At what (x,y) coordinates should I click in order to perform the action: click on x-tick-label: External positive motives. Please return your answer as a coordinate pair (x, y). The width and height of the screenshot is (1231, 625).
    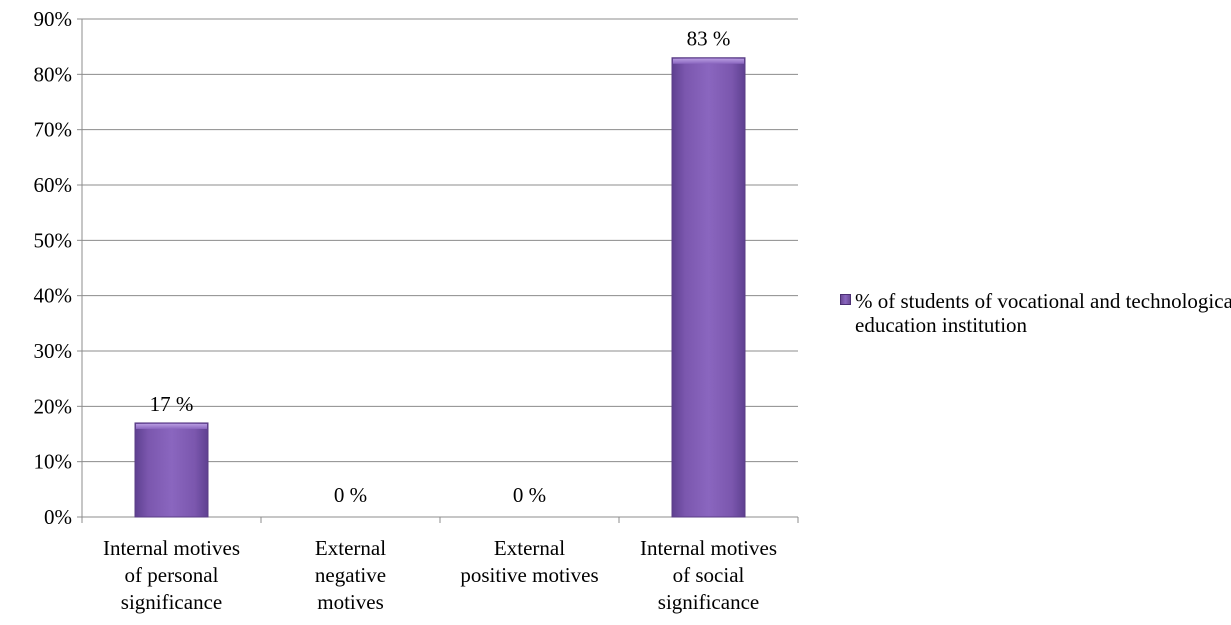
    Looking at the image, I should click on (529, 561).